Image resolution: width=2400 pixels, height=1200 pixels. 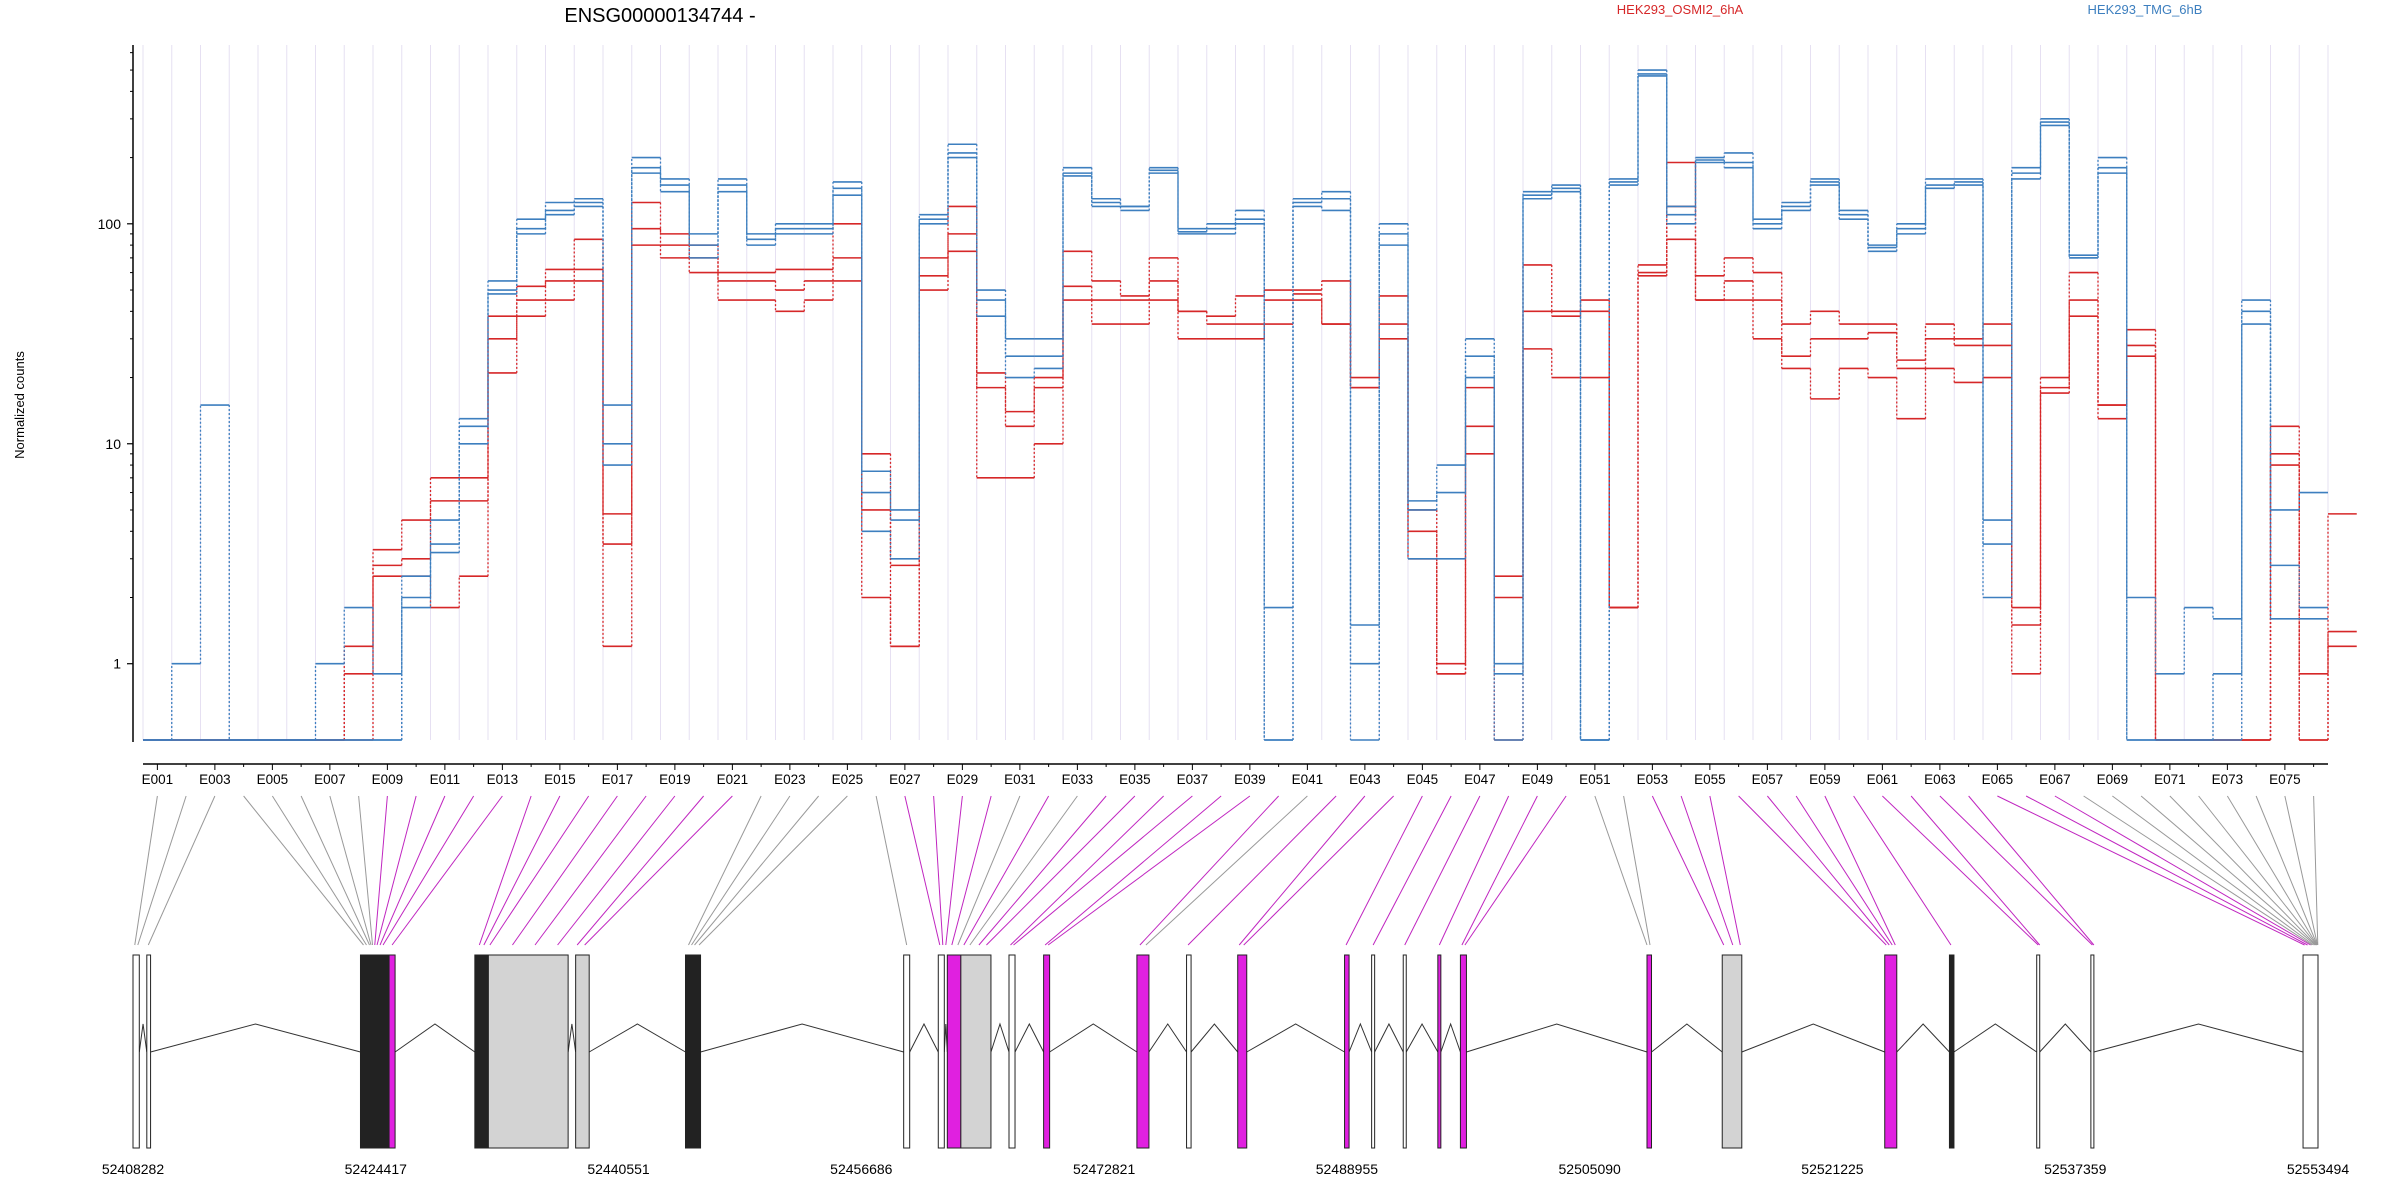 What do you see at coordinates (2228, 779) in the screenshot?
I see `x-tick-label: E073` at bounding box center [2228, 779].